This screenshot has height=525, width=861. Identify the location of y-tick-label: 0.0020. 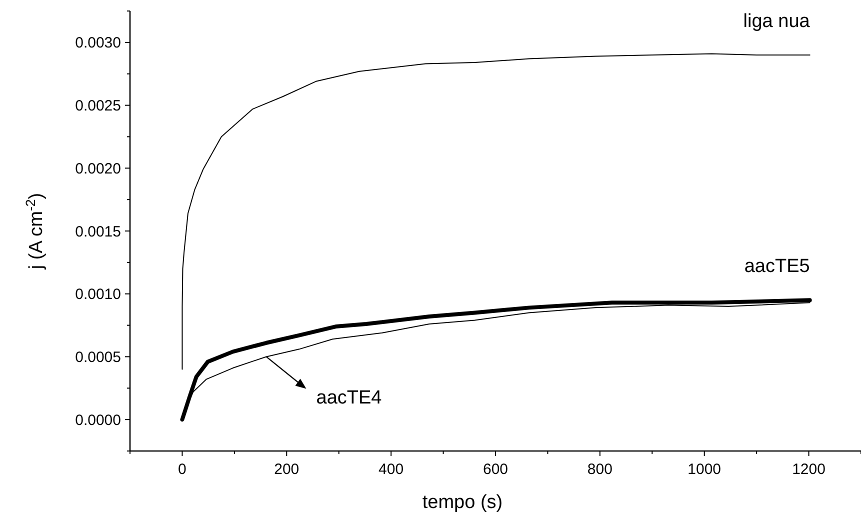
(98, 169).